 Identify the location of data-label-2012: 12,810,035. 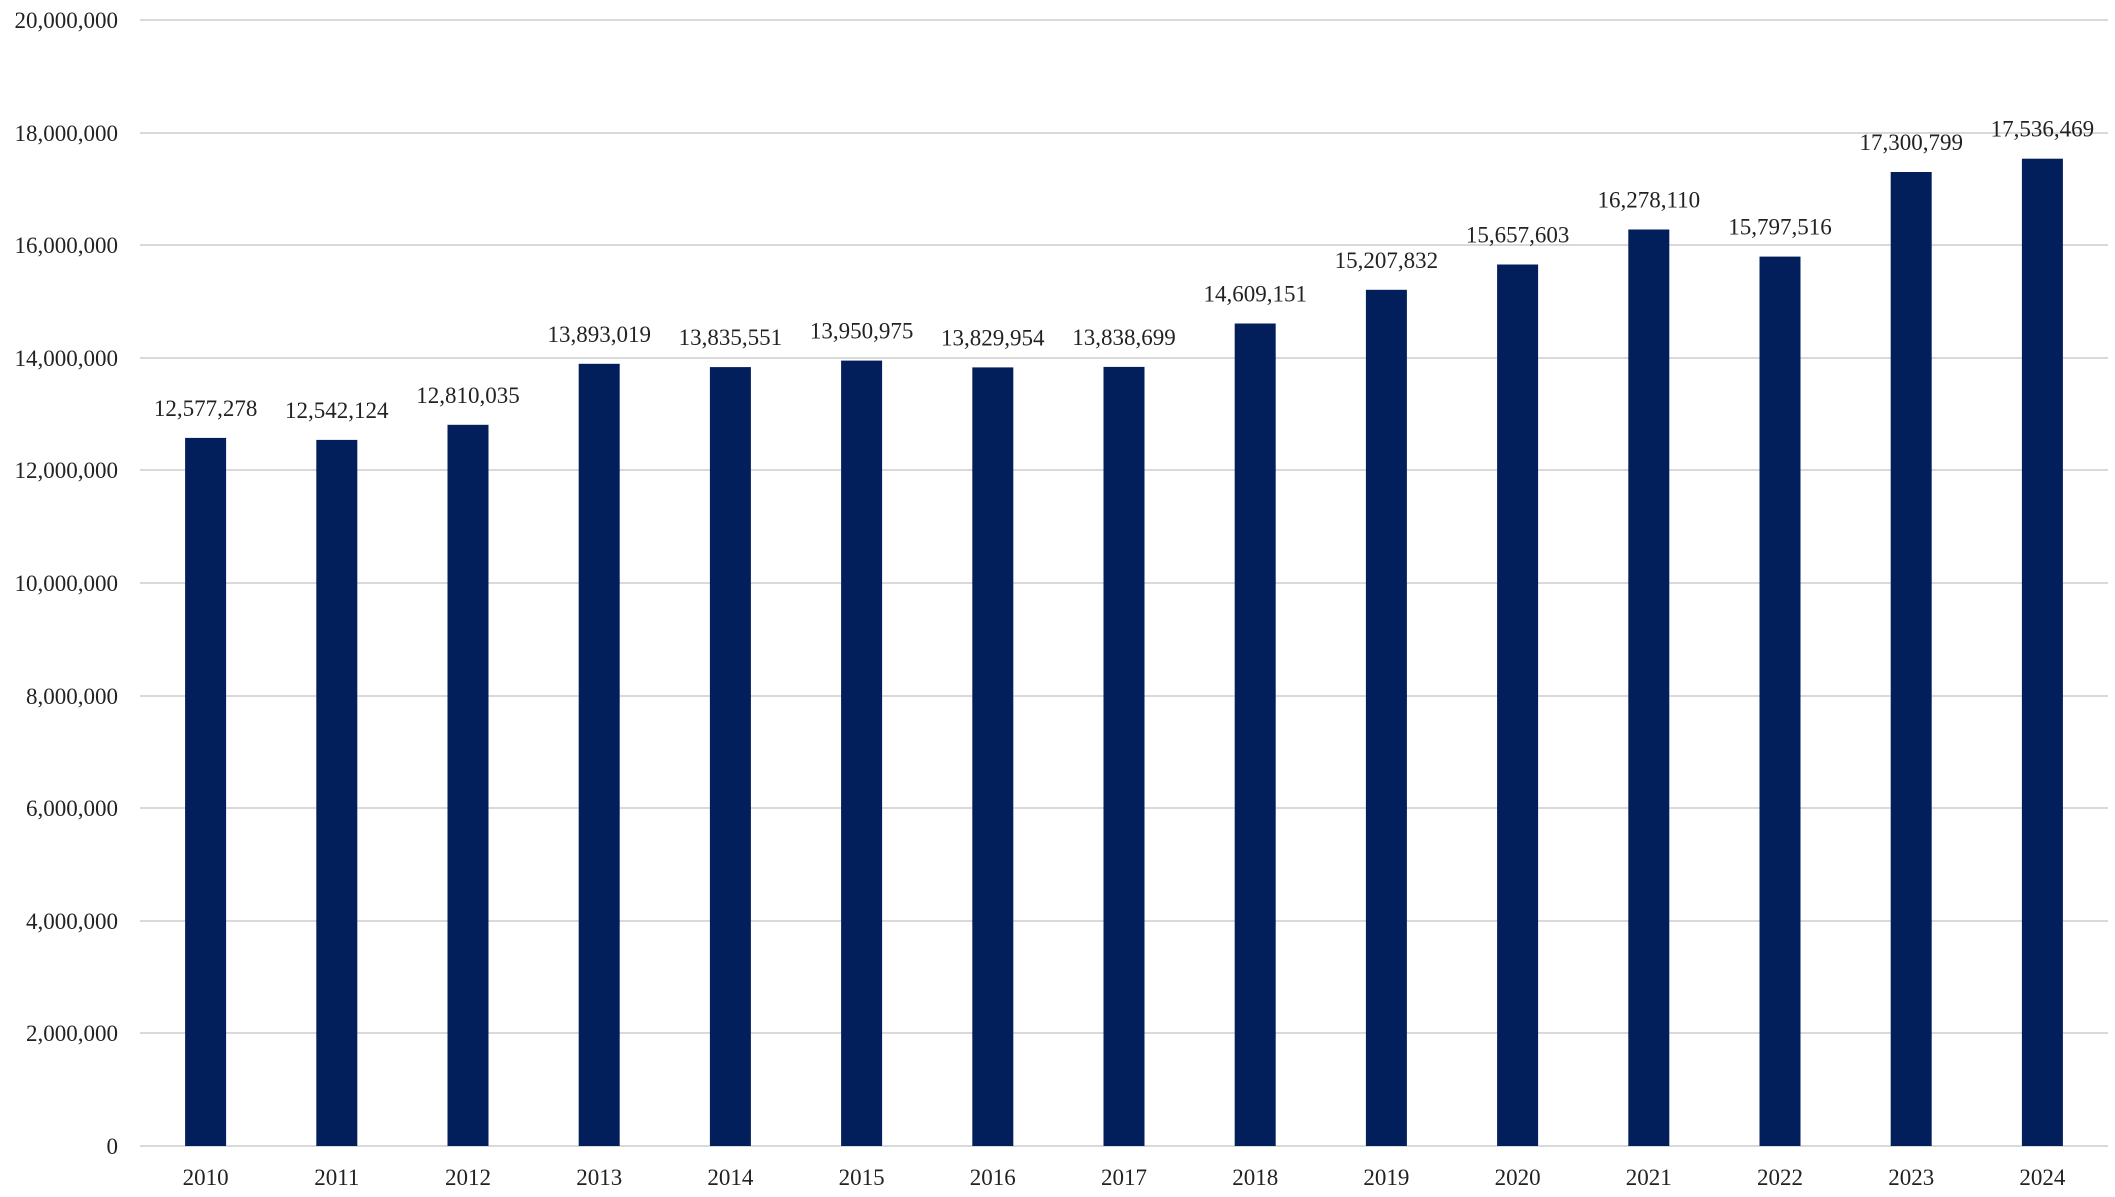
(468, 395).